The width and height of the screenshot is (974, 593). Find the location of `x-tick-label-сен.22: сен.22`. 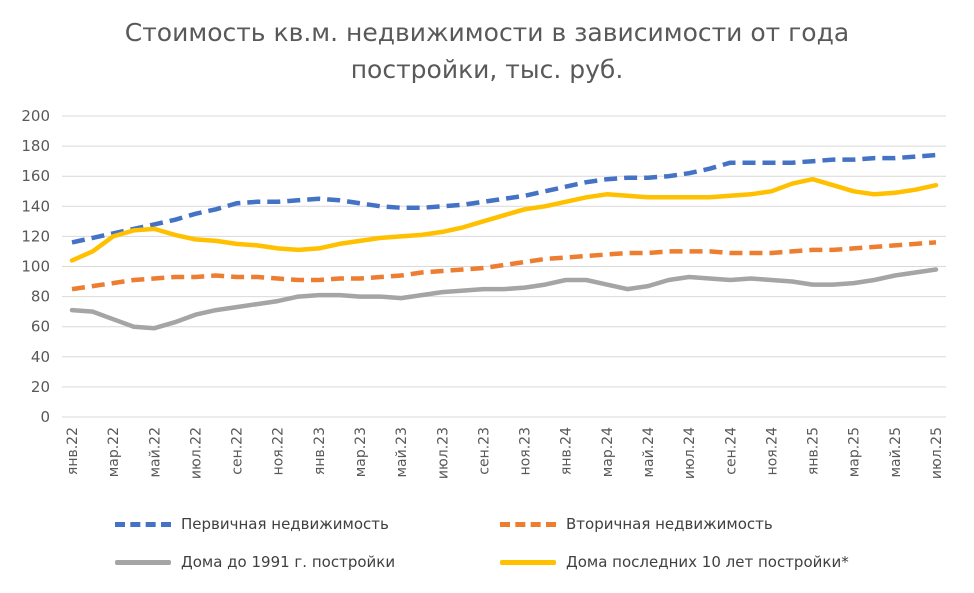

x-tick-label-сен.22: сен.22 is located at coordinates (238, 451).